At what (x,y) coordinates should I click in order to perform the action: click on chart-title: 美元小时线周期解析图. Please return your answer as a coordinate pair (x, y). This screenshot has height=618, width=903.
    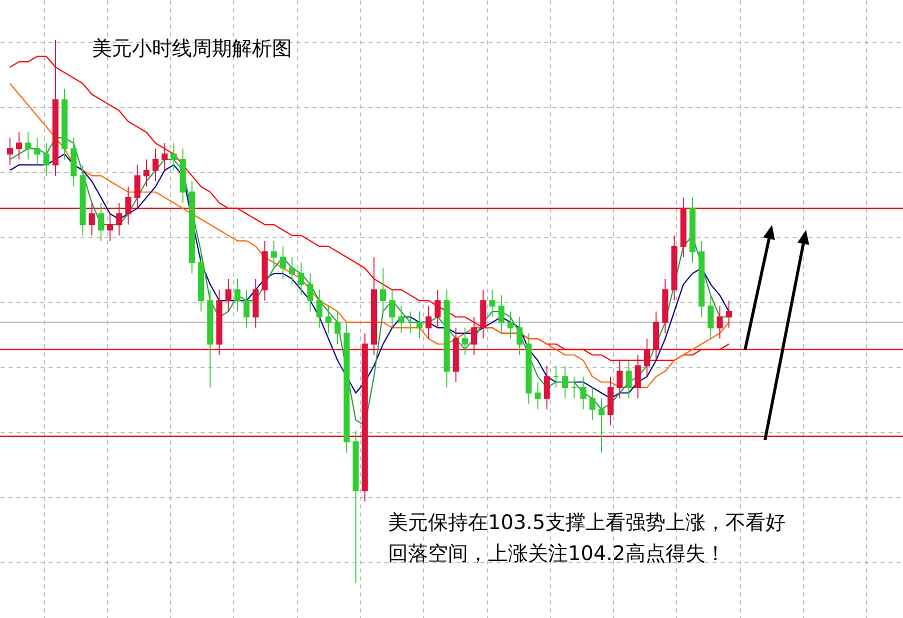
    Looking at the image, I should click on (192, 48).